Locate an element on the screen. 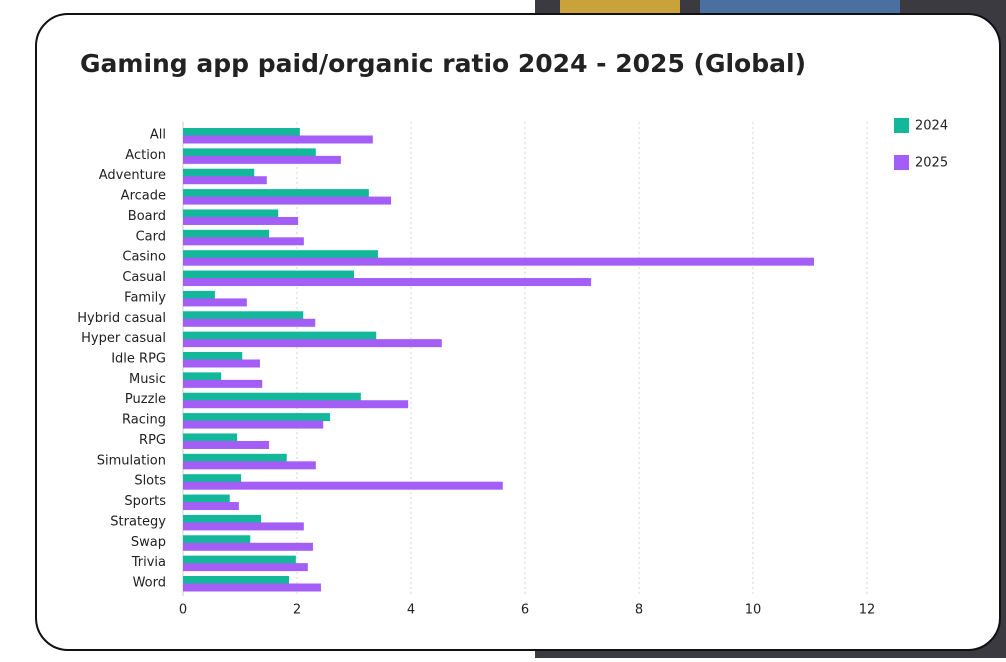 This screenshot has width=1006, height=662. y-tick-label: Board is located at coordinates (147, 216).